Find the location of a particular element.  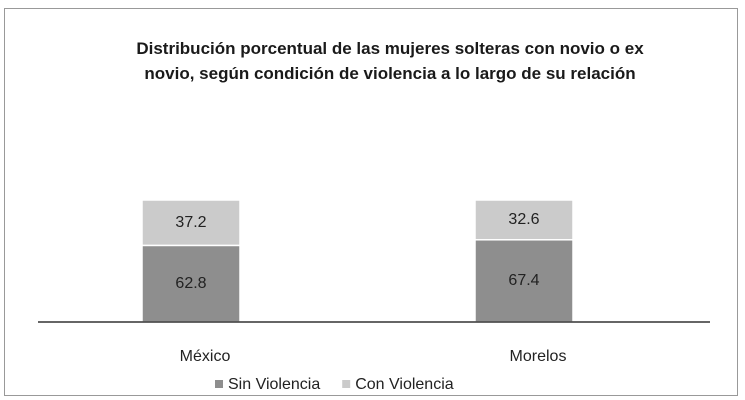

legend-label: Sin Violencia is located at coordinates (274, 384).